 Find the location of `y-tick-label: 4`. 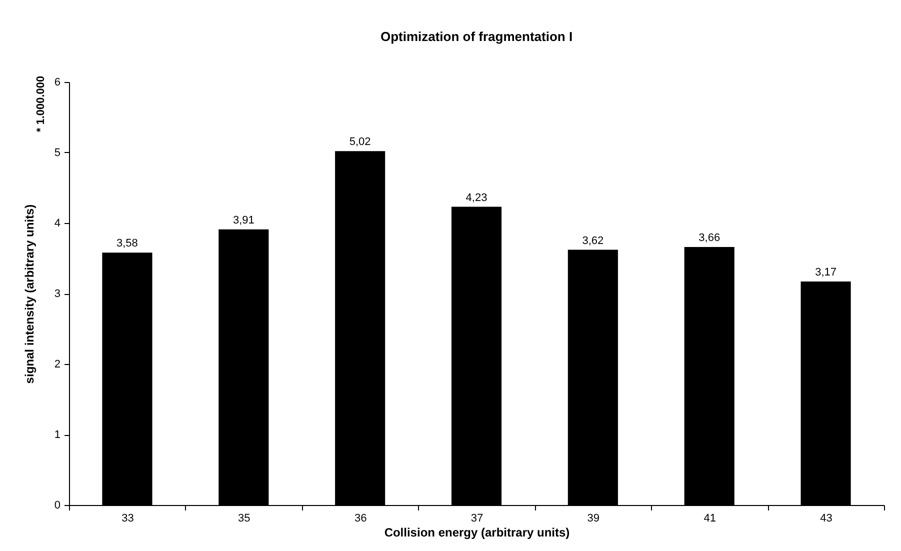

y-tick-label: 4 is located at coordinates (57, 224).